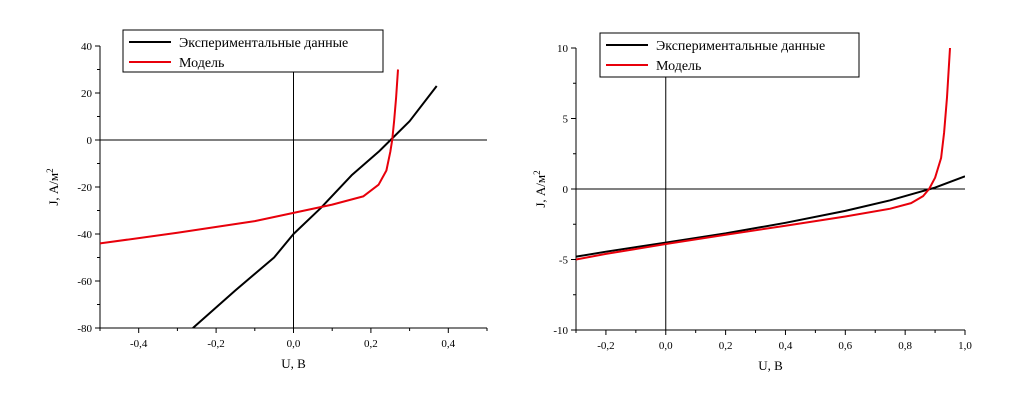  Describe the element at coordinates (845, 346) in the screenshot. I see `x-tick-label: 0,6` at that location.